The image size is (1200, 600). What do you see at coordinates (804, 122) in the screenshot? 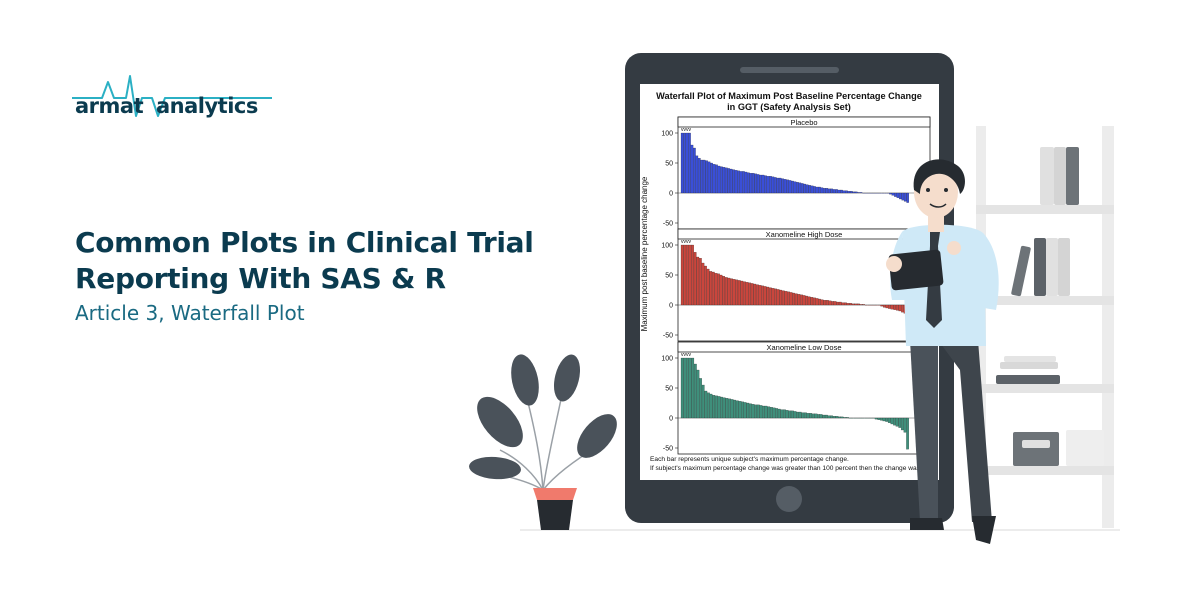
I see `panel-strip` at bounding box center [804, 122].